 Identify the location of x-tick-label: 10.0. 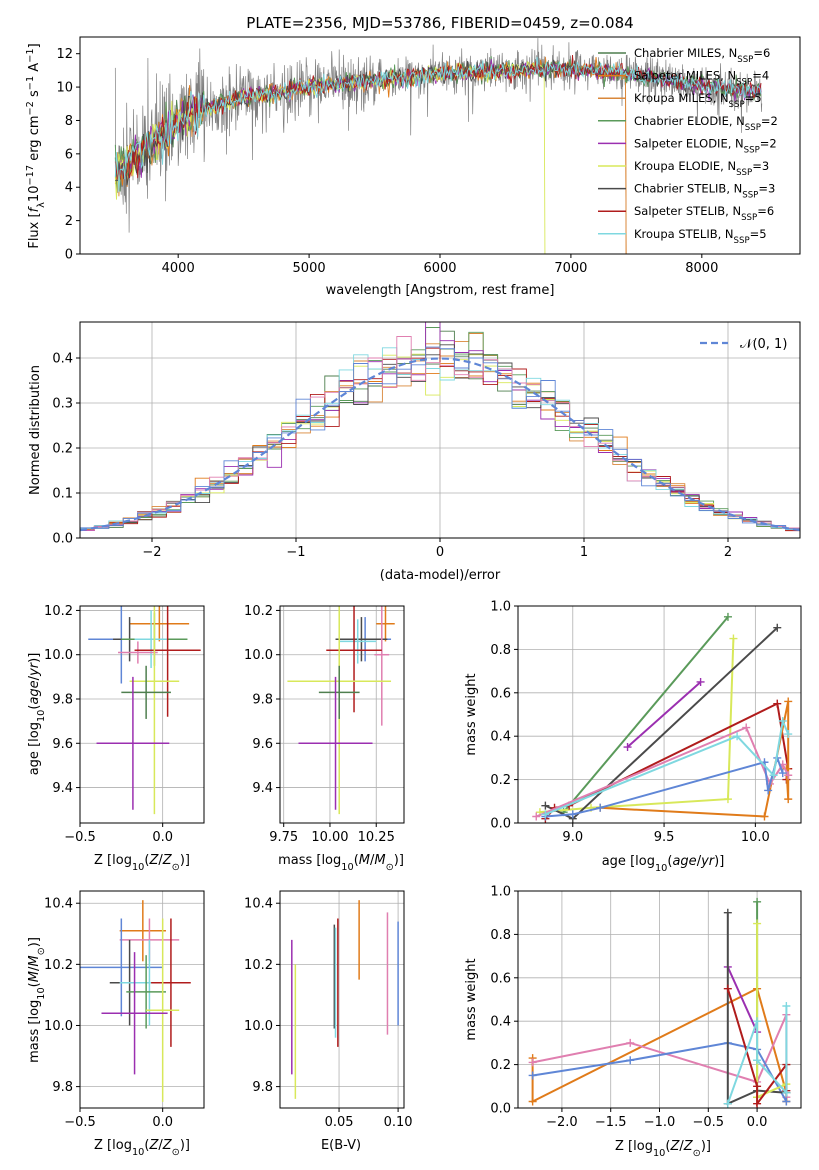
(755, 837).